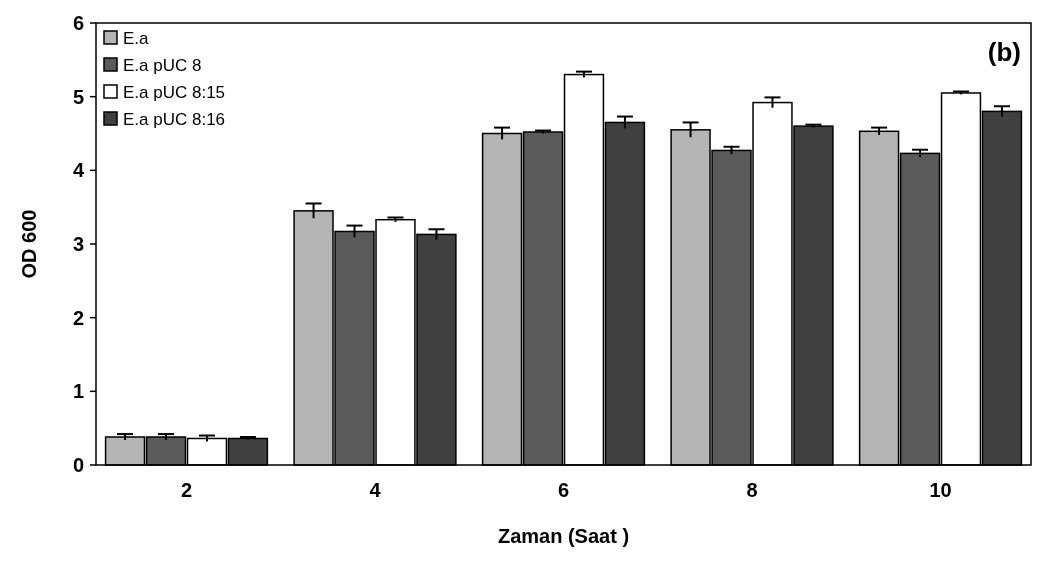 The height and width of the screenshot is (563, 1051). Describe the element at coordinates (29, 244) in the screenshot. I see `y-axis-title: OD 600` at that location.